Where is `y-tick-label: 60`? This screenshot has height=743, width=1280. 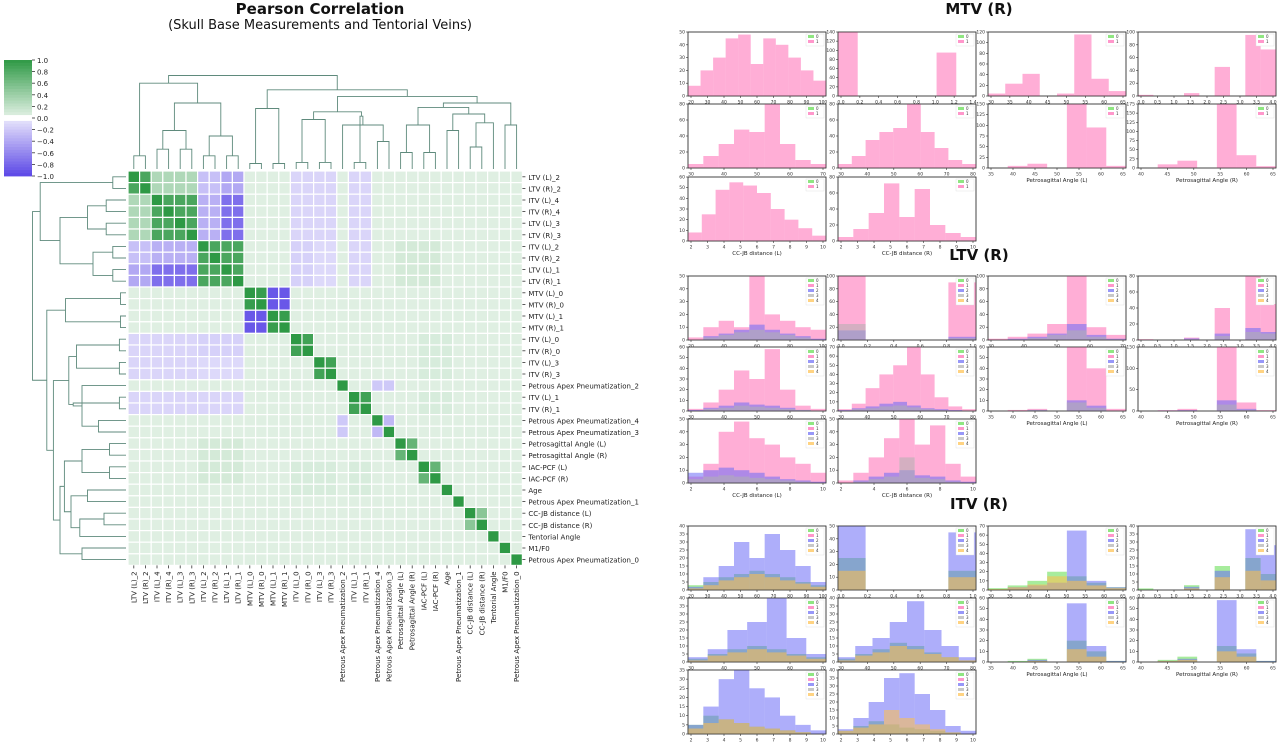
y-tick-label: 60 is located at coordinates (682, 121).